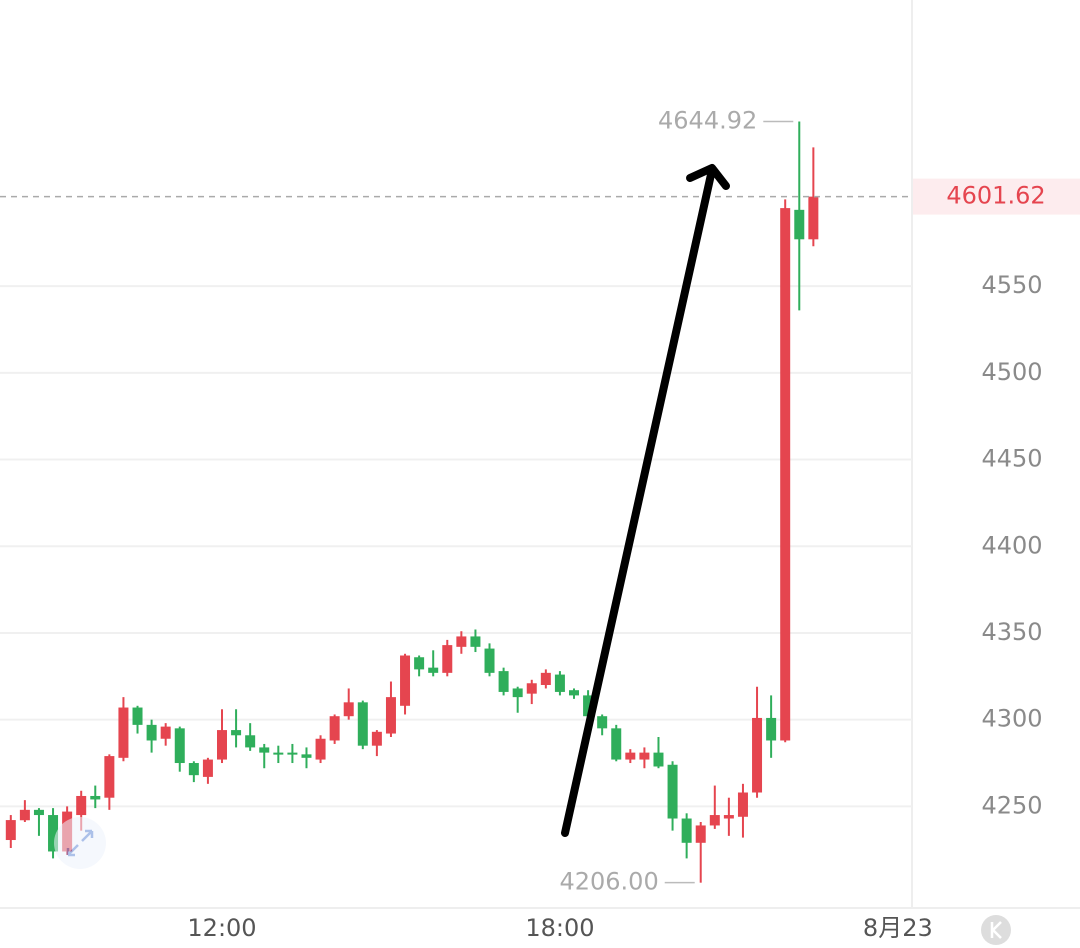  Describe the element at coordinates (1011, 632) in the screenshot. I see `y-tick-label: 4350` at that location.